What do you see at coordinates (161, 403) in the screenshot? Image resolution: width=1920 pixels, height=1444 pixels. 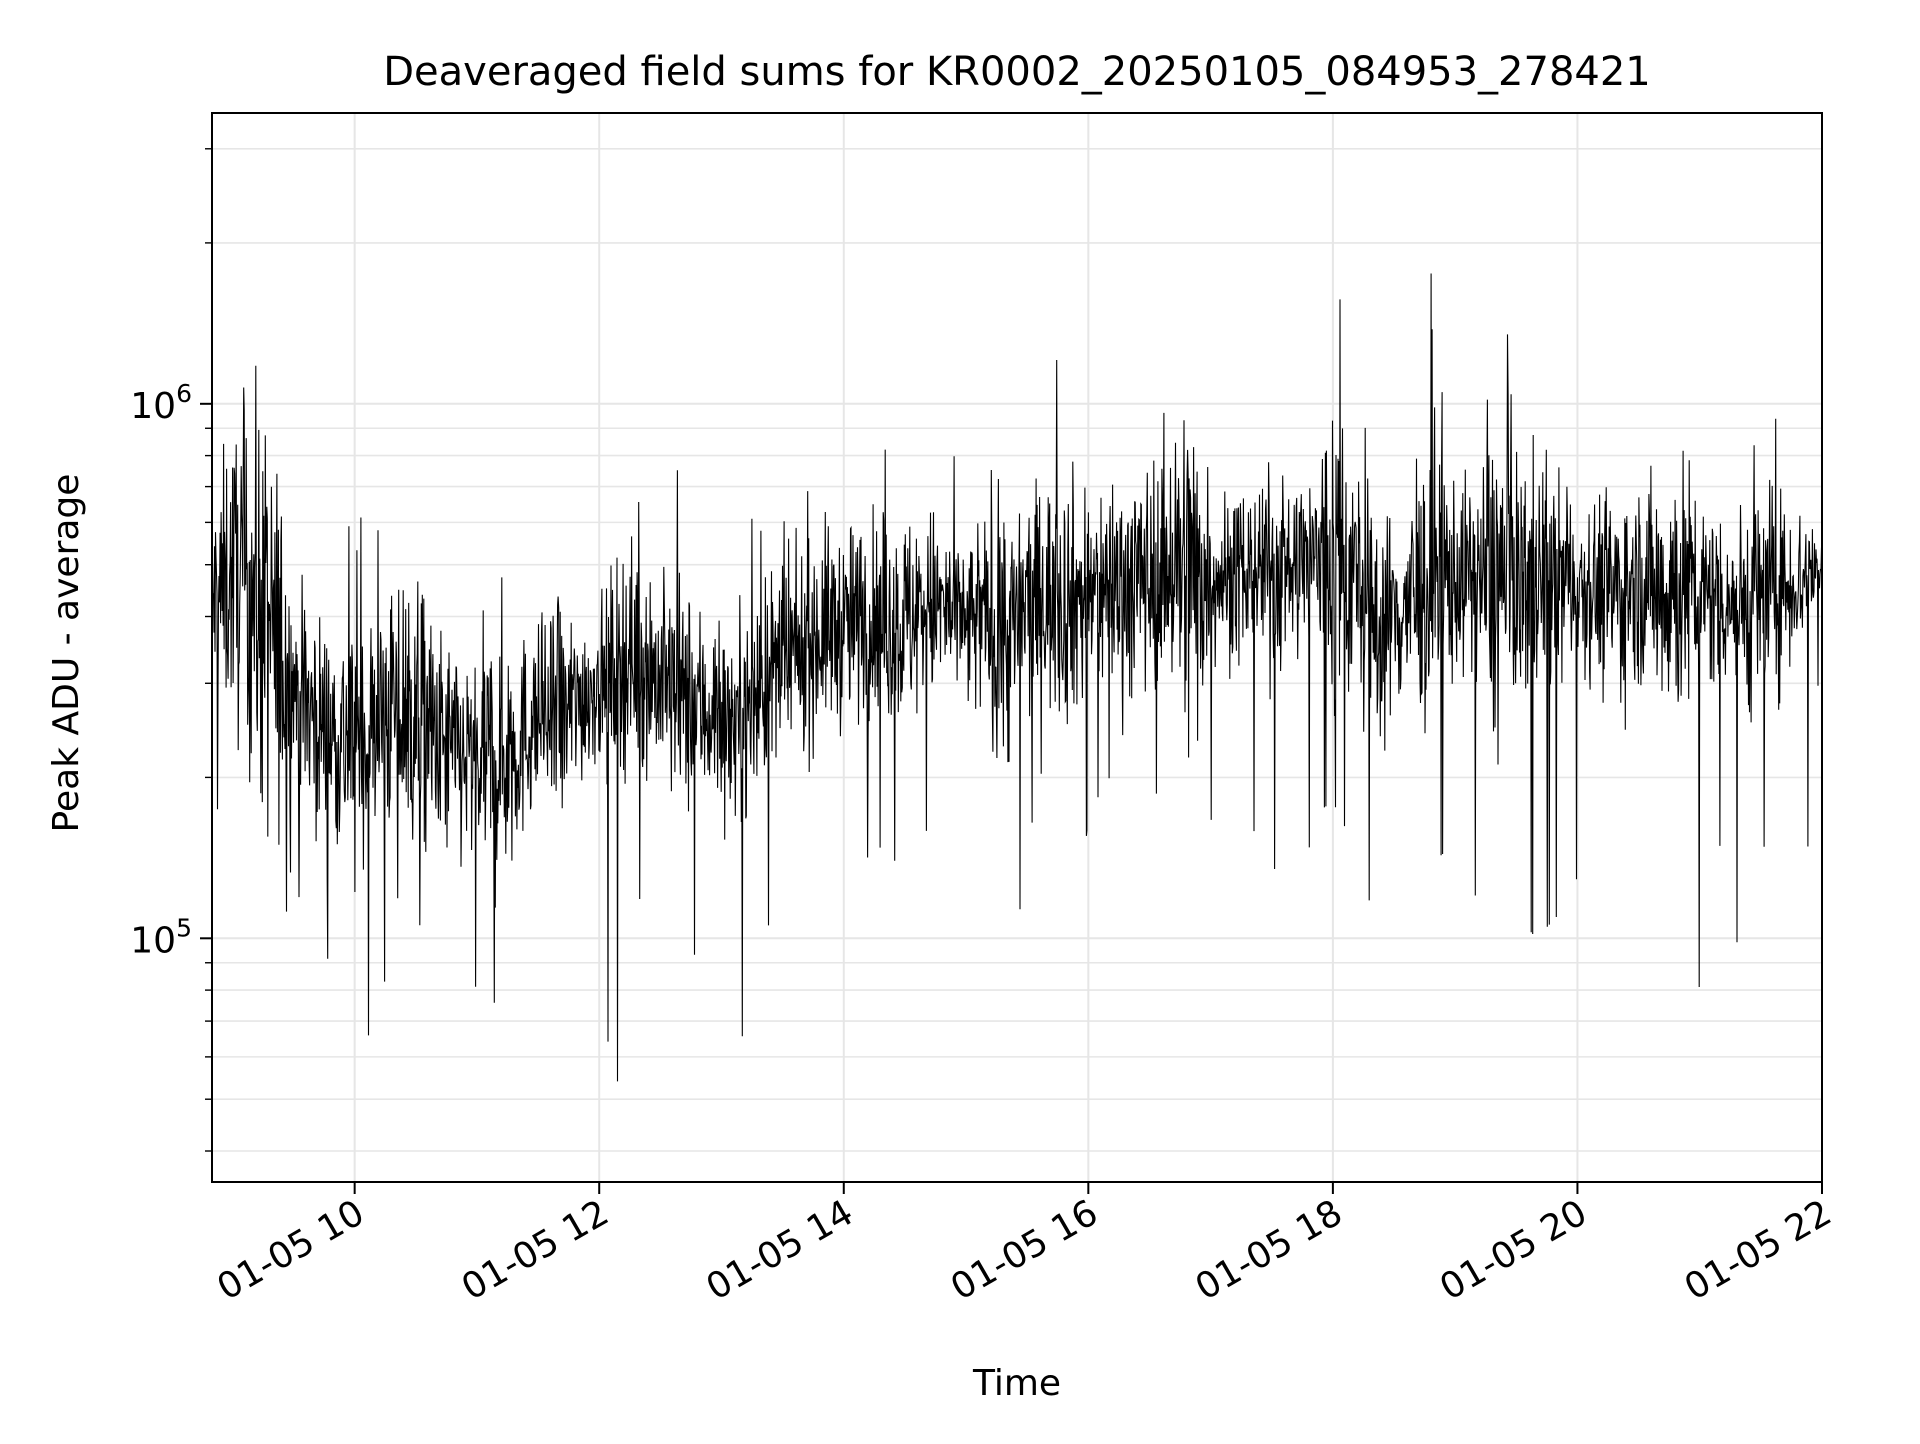 I see `y-tick-label: 10⁶` at bounding box center [161, 403].